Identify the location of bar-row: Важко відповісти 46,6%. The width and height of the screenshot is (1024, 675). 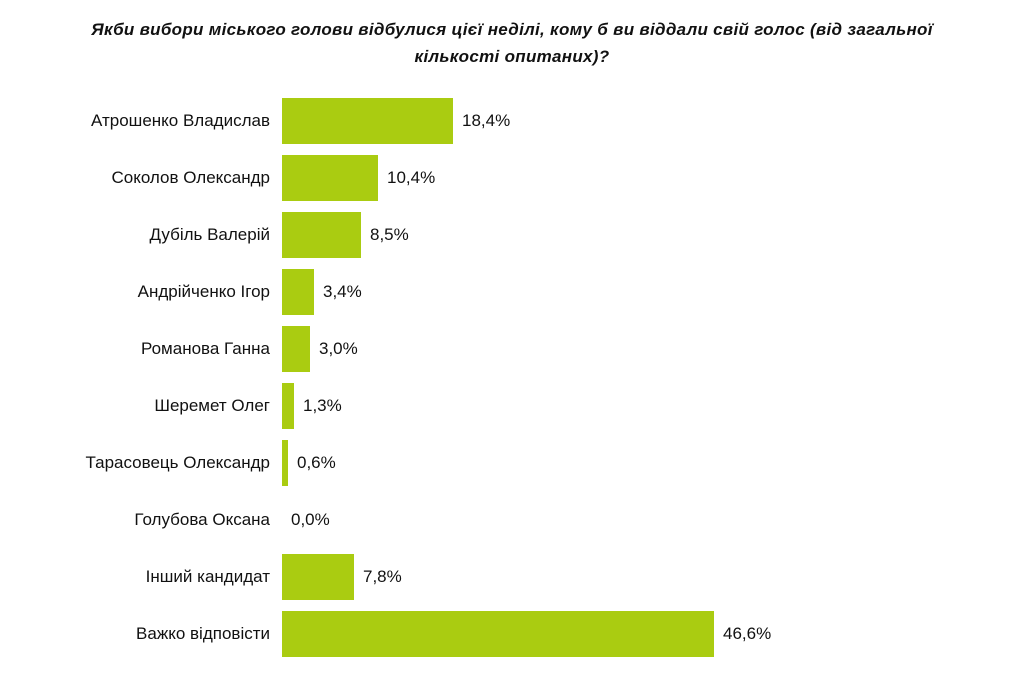
(517, 633).